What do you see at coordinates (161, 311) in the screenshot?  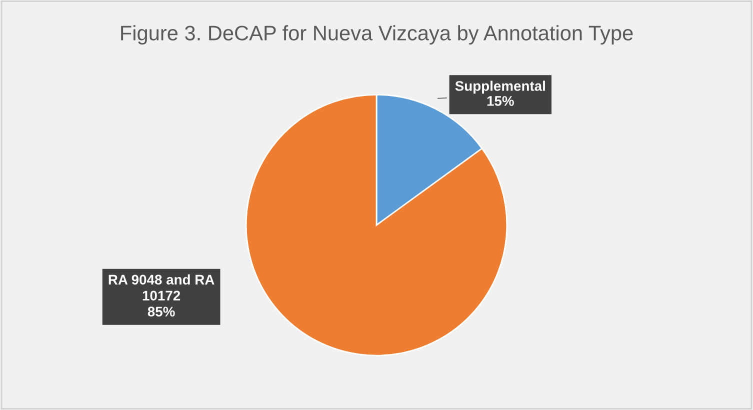 I see `data-label: 85%` at bounding box center [161, 311].